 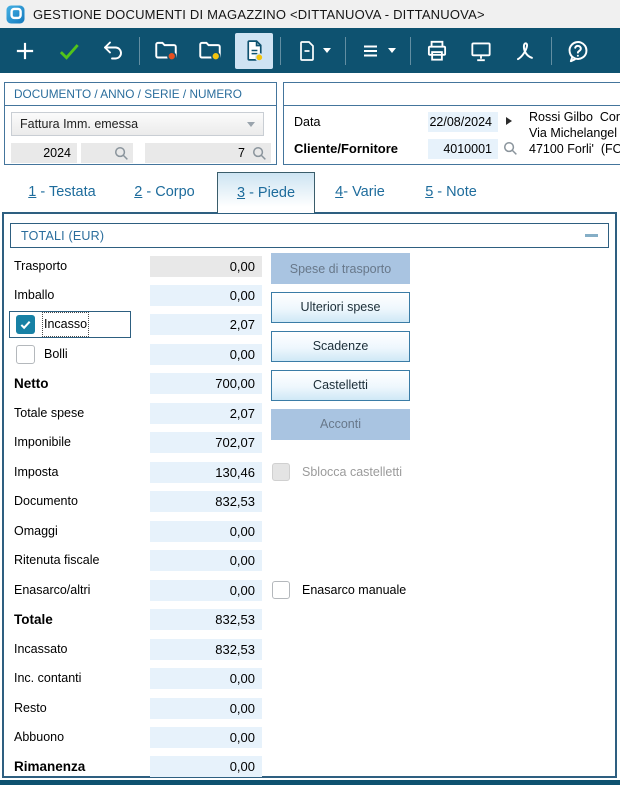 What do you see at coordinates (46, 501) in the screenshot?
I see `row-label: Documento` at bounding box center [46, 501].